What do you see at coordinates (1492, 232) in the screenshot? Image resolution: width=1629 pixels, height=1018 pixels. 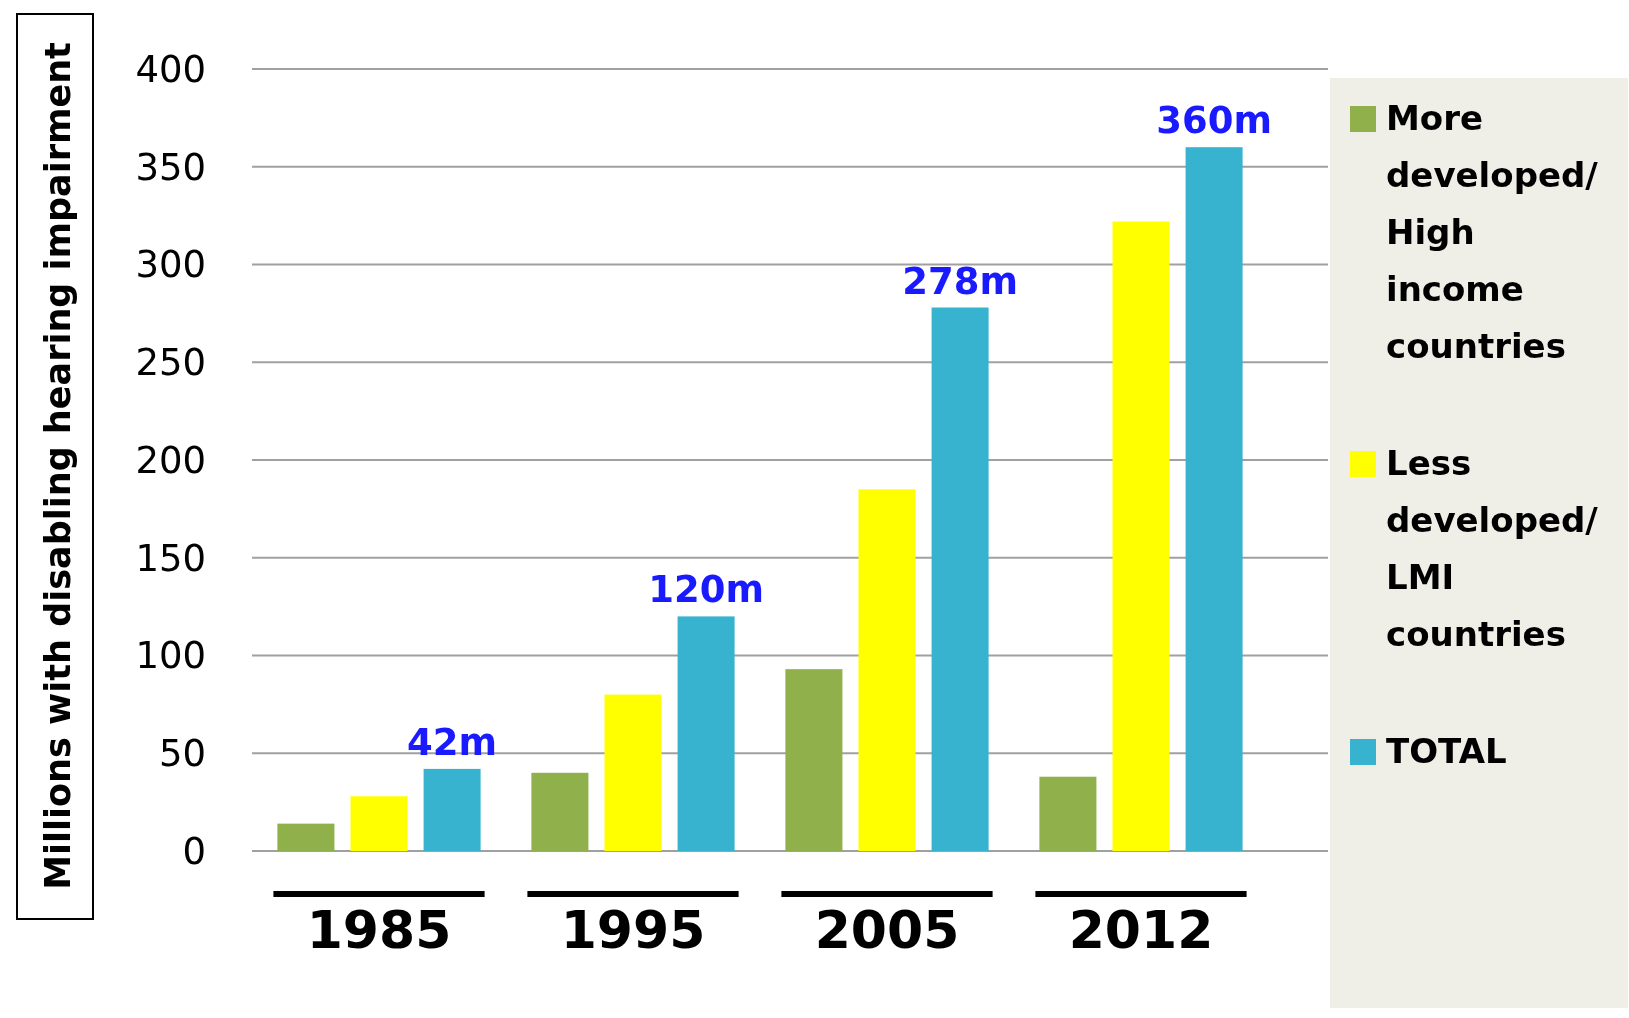 I see `legend-label: More developed/ High income countries` at bounding box center [1492, 232].